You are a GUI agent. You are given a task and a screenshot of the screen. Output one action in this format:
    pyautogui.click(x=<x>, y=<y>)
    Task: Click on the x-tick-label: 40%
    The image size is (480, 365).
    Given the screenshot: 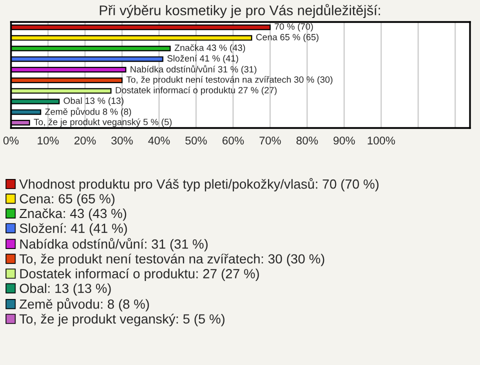 What is the action you would take?
    pyautogui.click(x=159, y=140)
    